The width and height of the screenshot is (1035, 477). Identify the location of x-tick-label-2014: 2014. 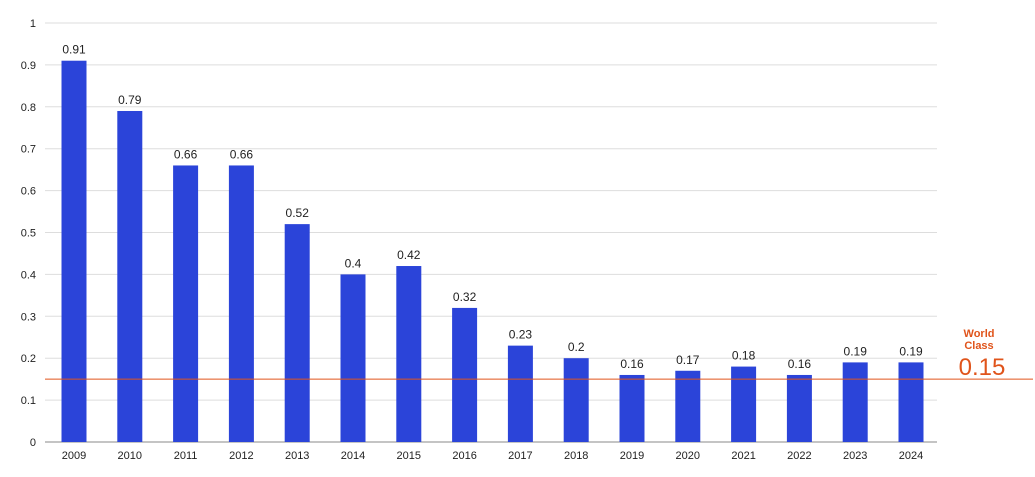
(353, 456).